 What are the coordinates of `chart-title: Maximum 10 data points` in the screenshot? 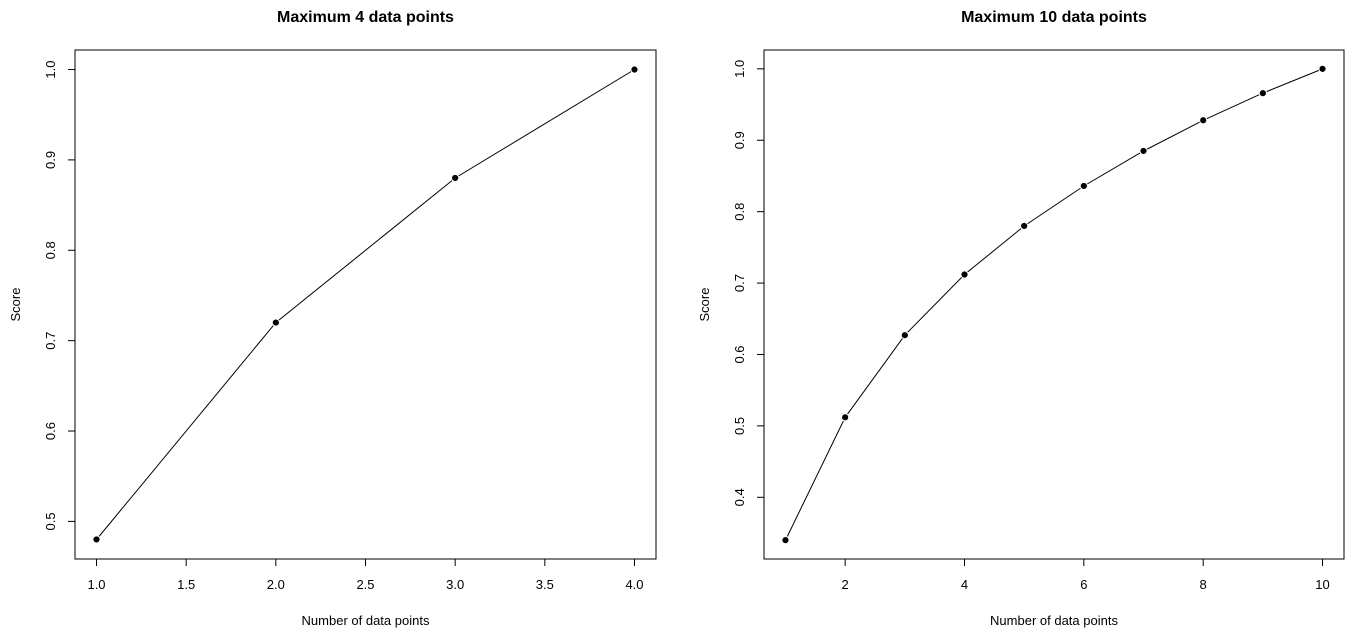 It's located at (1054, 17).